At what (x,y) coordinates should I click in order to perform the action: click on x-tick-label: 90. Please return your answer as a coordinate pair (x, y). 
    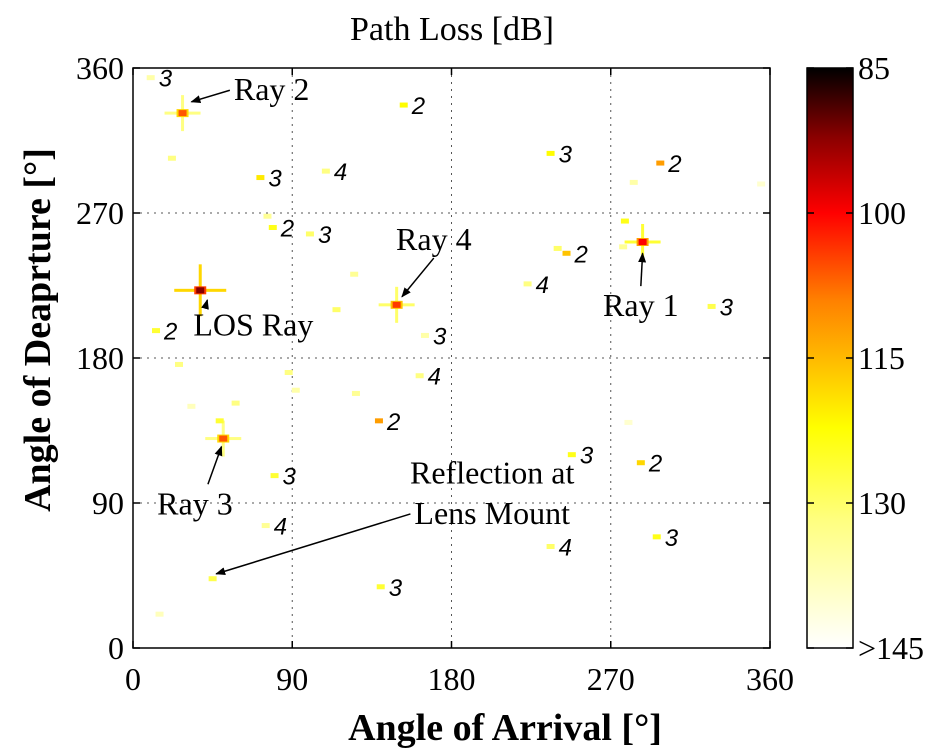
    Looking at the image, I should click on (292, 679).